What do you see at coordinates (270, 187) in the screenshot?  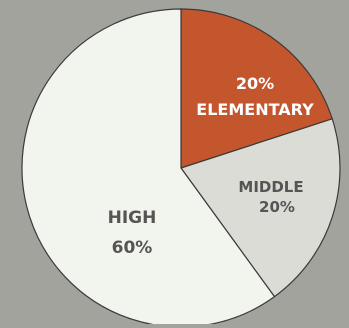 I see `pie-label-middle-name: MIDDLE` at bounding box center [270, 187].